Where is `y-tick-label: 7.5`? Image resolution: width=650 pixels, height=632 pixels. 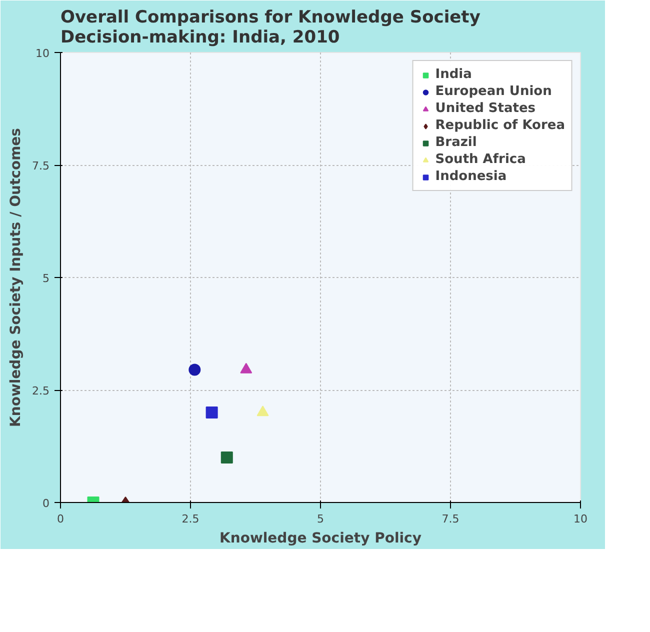
y-tick-label: 7.5 is located at coordinates (41, 166).